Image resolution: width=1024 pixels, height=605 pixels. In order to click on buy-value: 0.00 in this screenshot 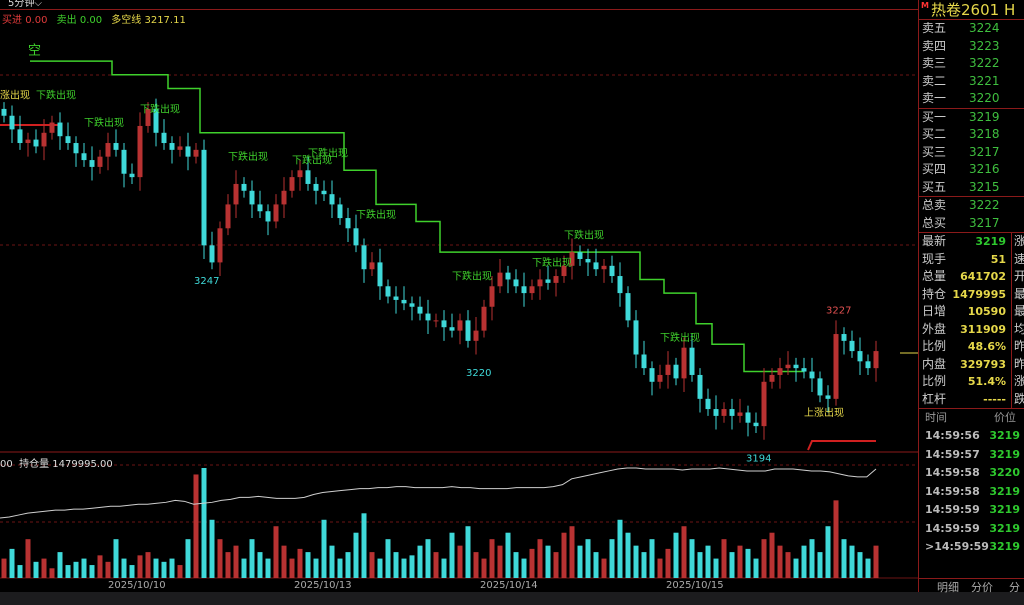, I will do `click(36, 20)`.